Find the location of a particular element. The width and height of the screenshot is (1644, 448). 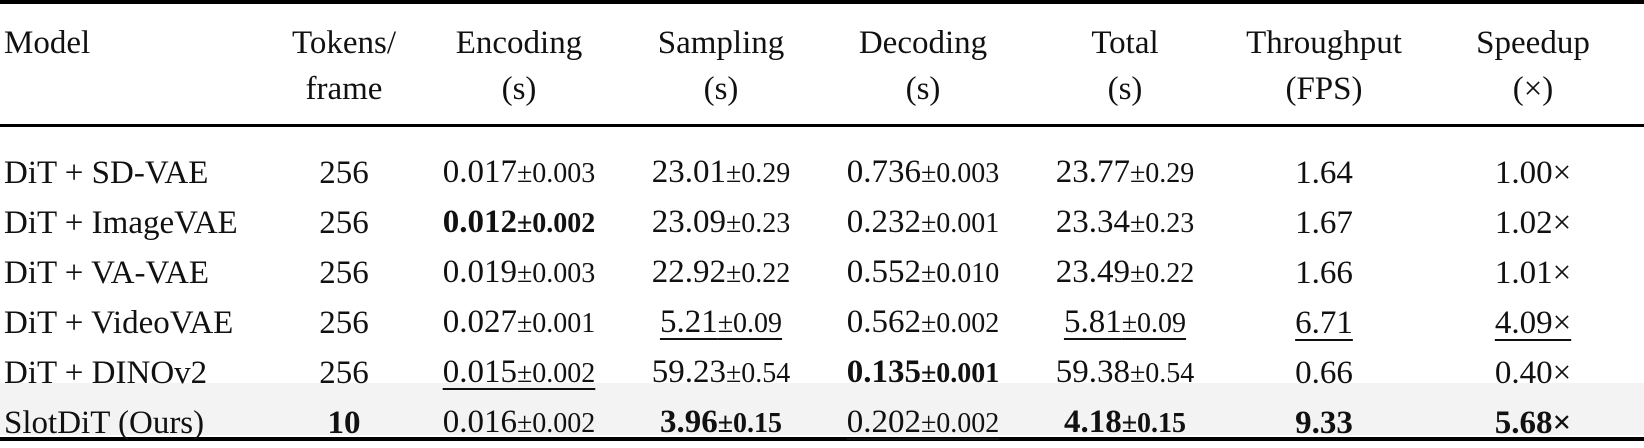

throughput-cell: 1.66 is located at coordinates (1324, 272).